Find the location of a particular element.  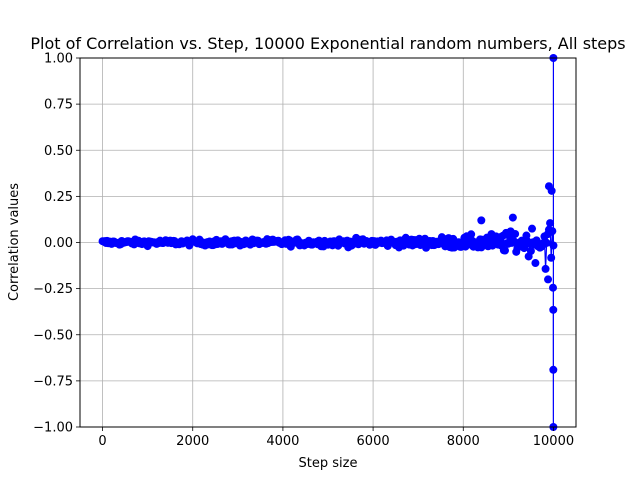

x-tick-label: 10000 is located at coordinates (553, 441).